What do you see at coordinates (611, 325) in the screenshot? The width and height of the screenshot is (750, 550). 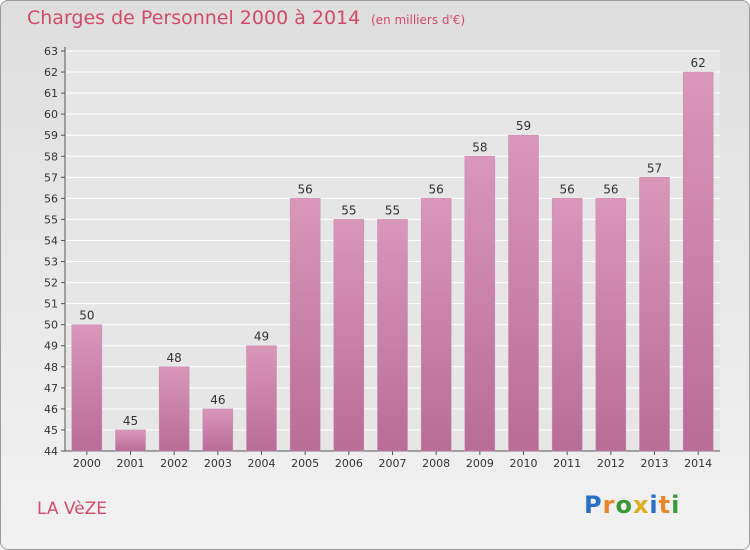 I see `bar-2012` at bounding box center [611, 325].